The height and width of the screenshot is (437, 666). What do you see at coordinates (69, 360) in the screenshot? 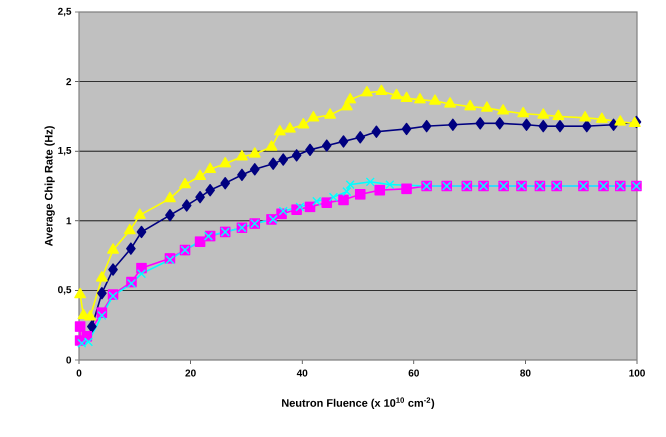
I see `y-tick-label: 0` at bounding box center [69, 360].